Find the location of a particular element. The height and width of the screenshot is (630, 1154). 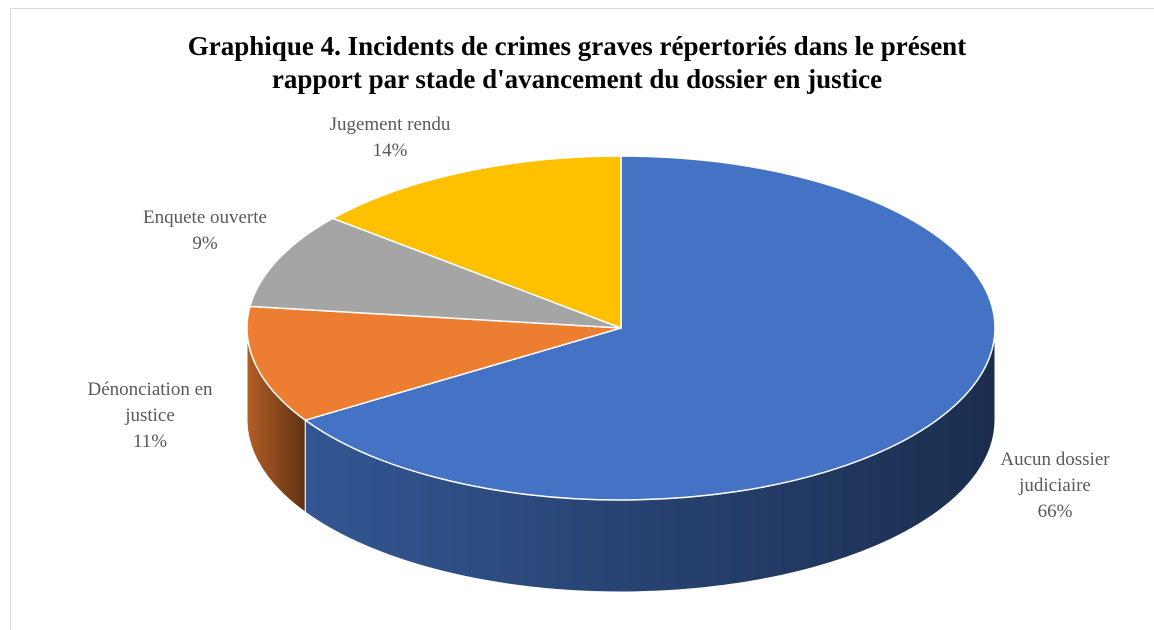

value-label: 14% is located at coordinates (390, 150).